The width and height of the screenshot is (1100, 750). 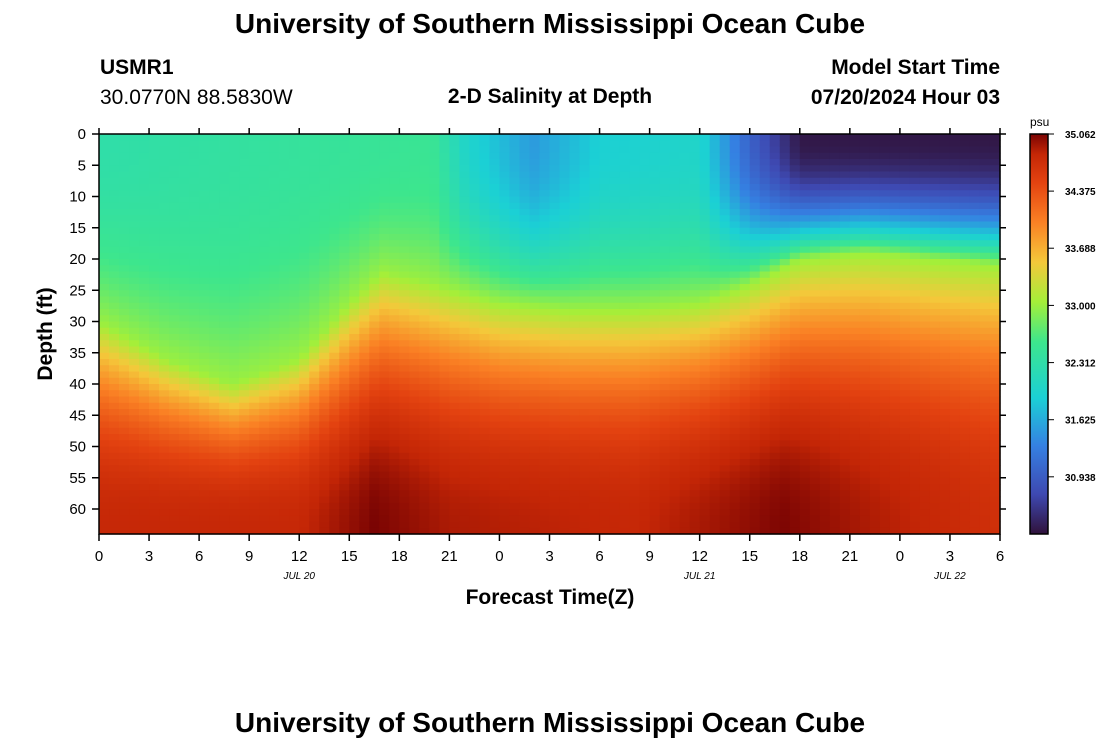 I want to click on model-start-value: 07/20/2024 Hour 03, so click(x=905, y=97).